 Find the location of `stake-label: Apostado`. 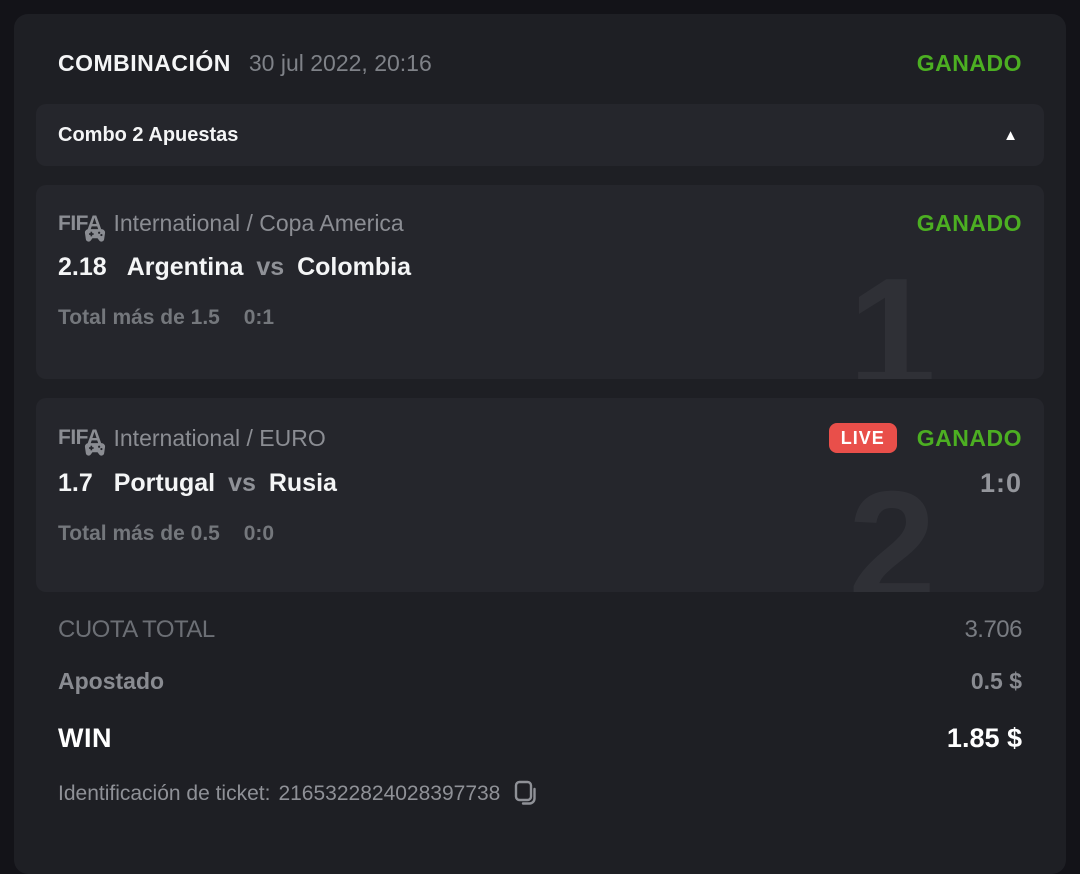

stake-label: Apostado is located at coordinates (111, 681).